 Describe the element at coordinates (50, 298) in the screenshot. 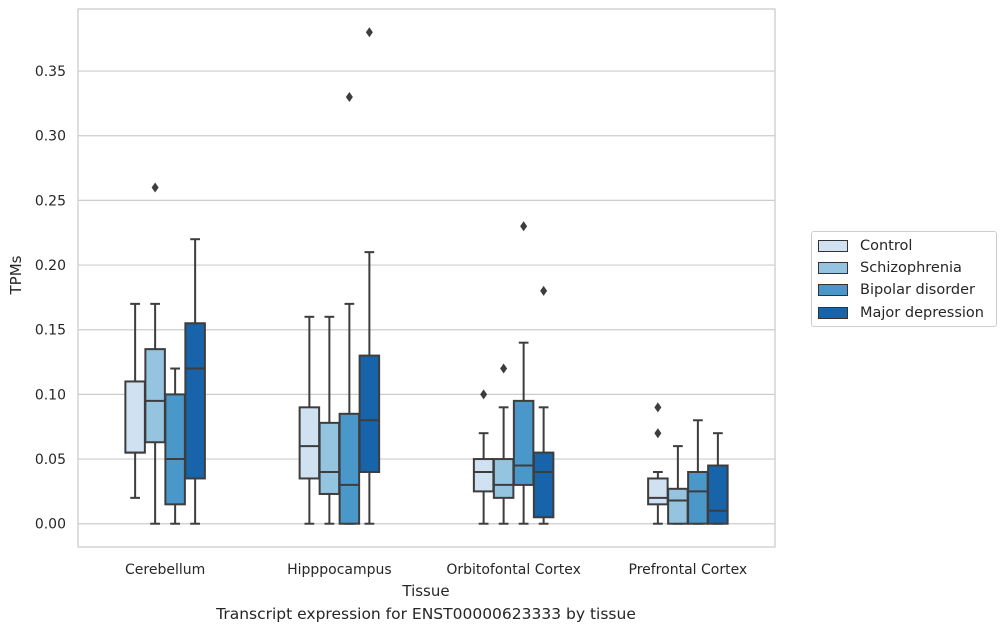

I see `y-tick-labels: 0.00 0.05 0.10 0.15 0.20 0.25 0.30 0.35` at that location.